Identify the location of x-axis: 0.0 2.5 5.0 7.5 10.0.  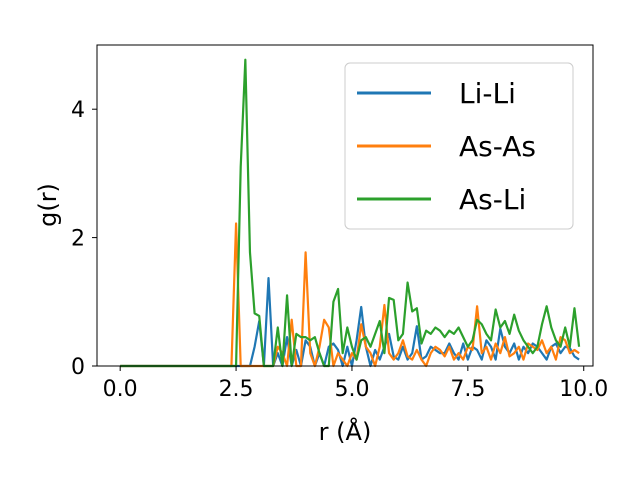
(355, 384).